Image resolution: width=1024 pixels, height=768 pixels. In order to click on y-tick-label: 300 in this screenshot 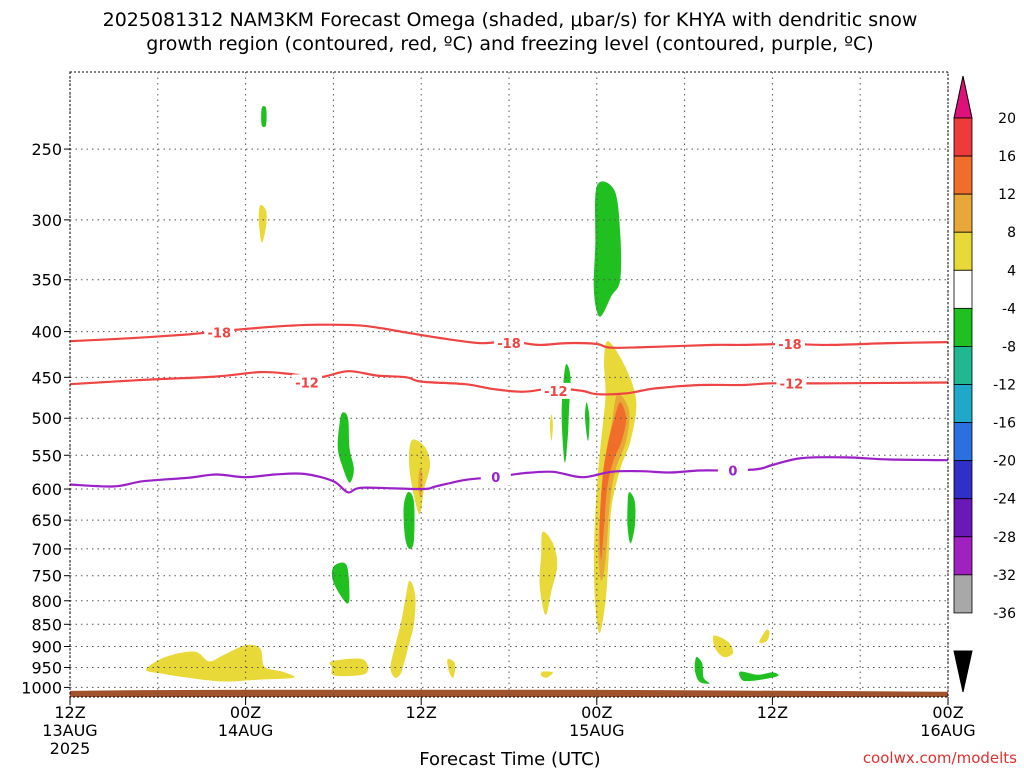, I will do `click(46, 220)`.